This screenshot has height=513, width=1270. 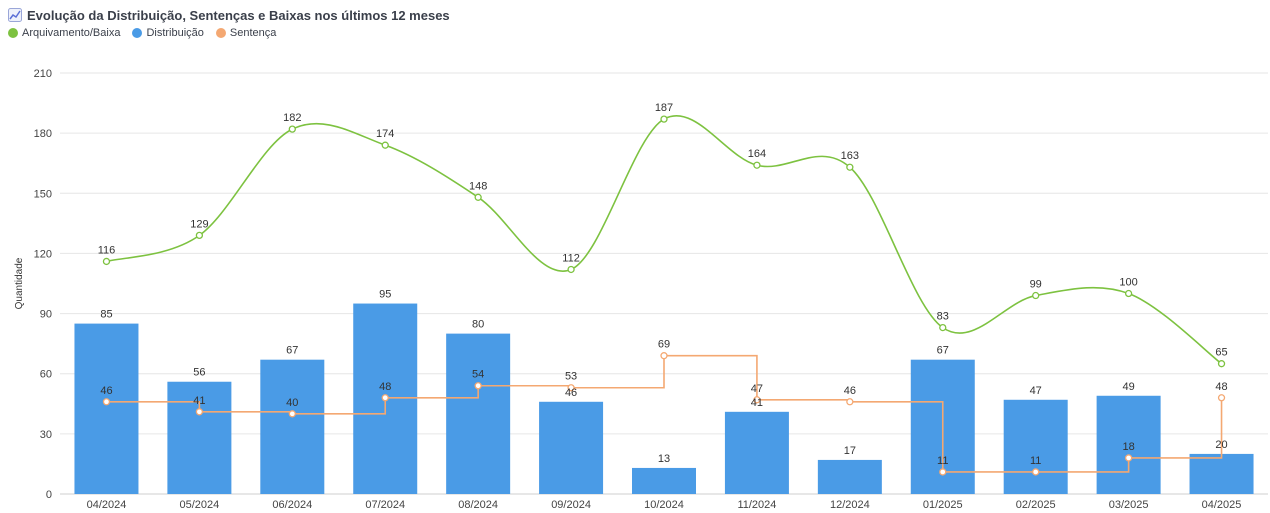 What do you see at coordinates (1128, 387) in the screenshot?
I see `data-label-distribuicao: 49` at bounding box center [1128, 387].